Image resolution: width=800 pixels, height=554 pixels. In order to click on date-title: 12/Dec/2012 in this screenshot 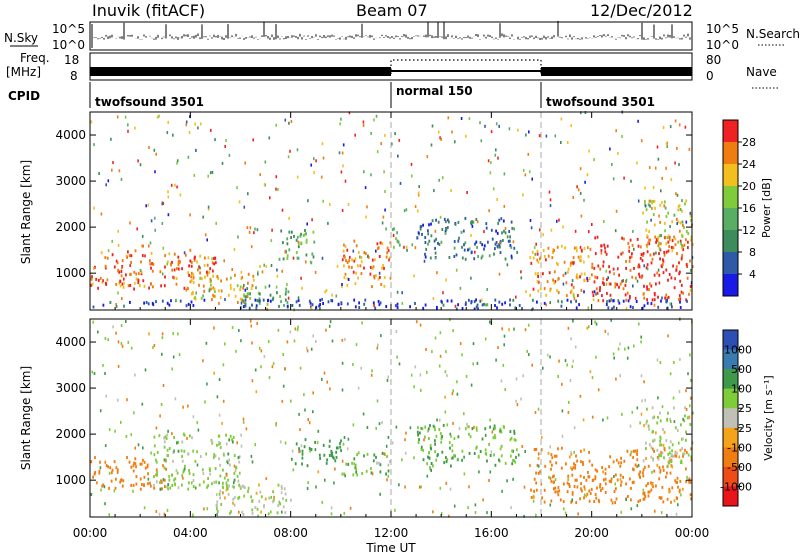, I will do `click(641, 10)`.